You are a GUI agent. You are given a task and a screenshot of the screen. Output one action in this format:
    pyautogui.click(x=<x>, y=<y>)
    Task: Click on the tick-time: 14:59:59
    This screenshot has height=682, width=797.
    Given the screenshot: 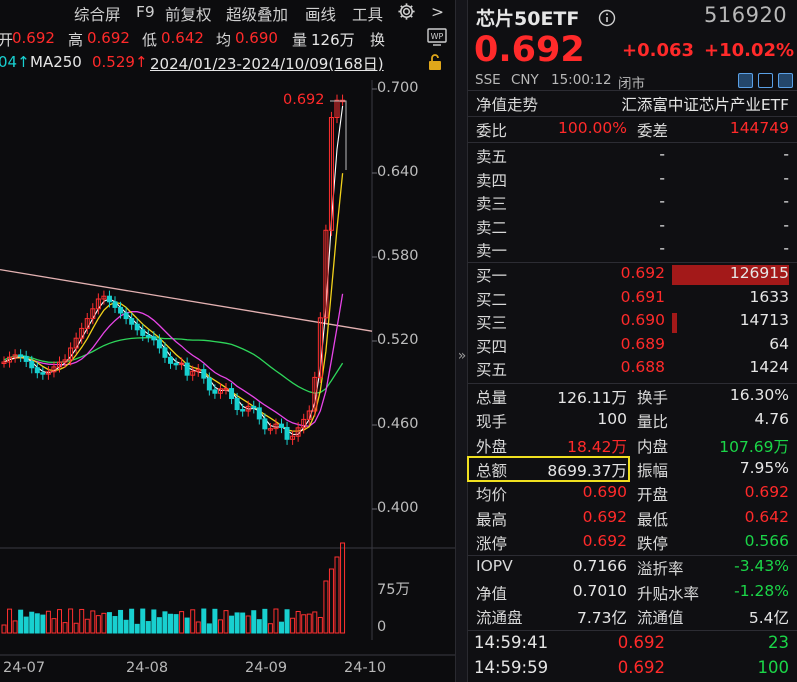 What is the action you would take?
    pyautogui.click(x=511, y=667)
    